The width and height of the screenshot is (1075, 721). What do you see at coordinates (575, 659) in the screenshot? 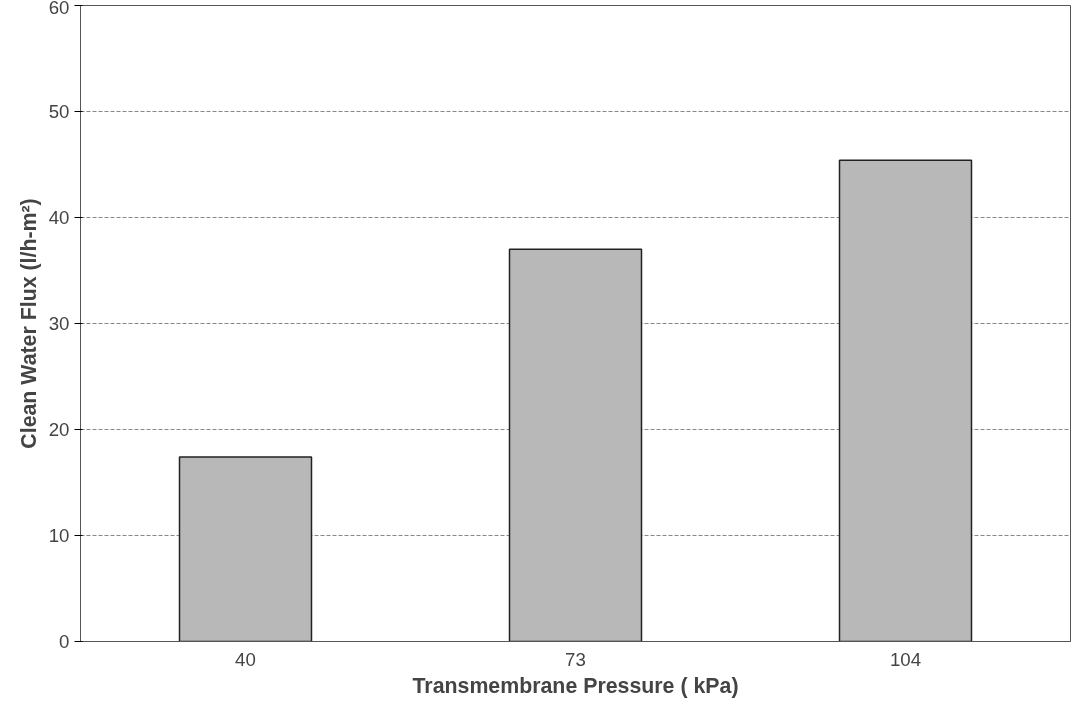
I see `x-tick-label: 73` at bounding box center [575, 659].